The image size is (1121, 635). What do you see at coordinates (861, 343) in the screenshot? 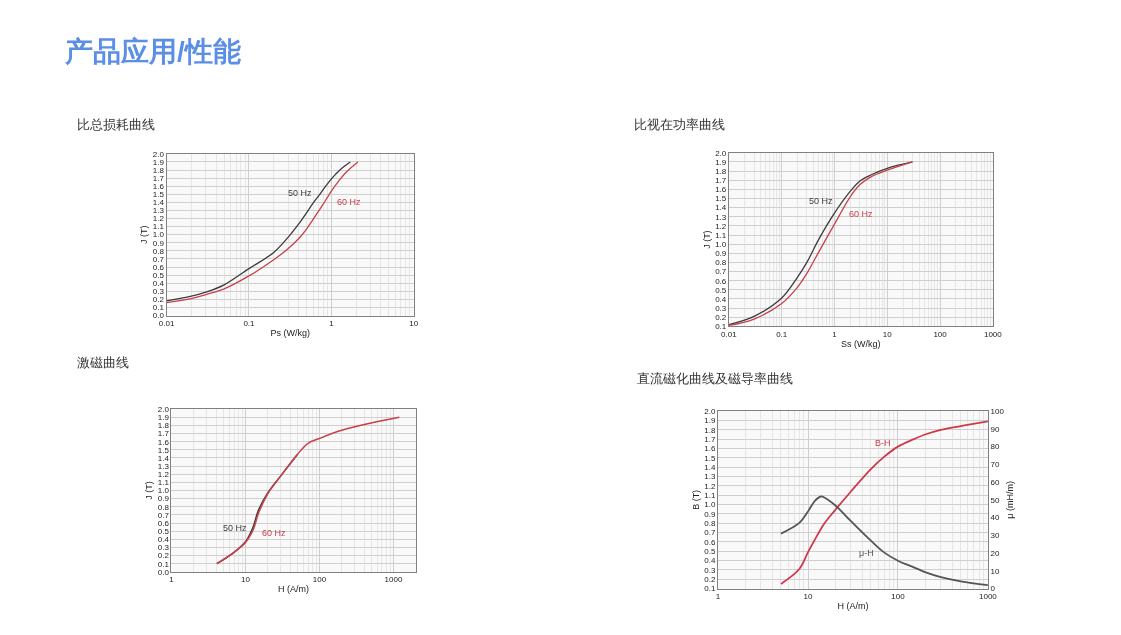
I see `x-axis-title: Ss (W/kg)` at bounding box center [861, 343].